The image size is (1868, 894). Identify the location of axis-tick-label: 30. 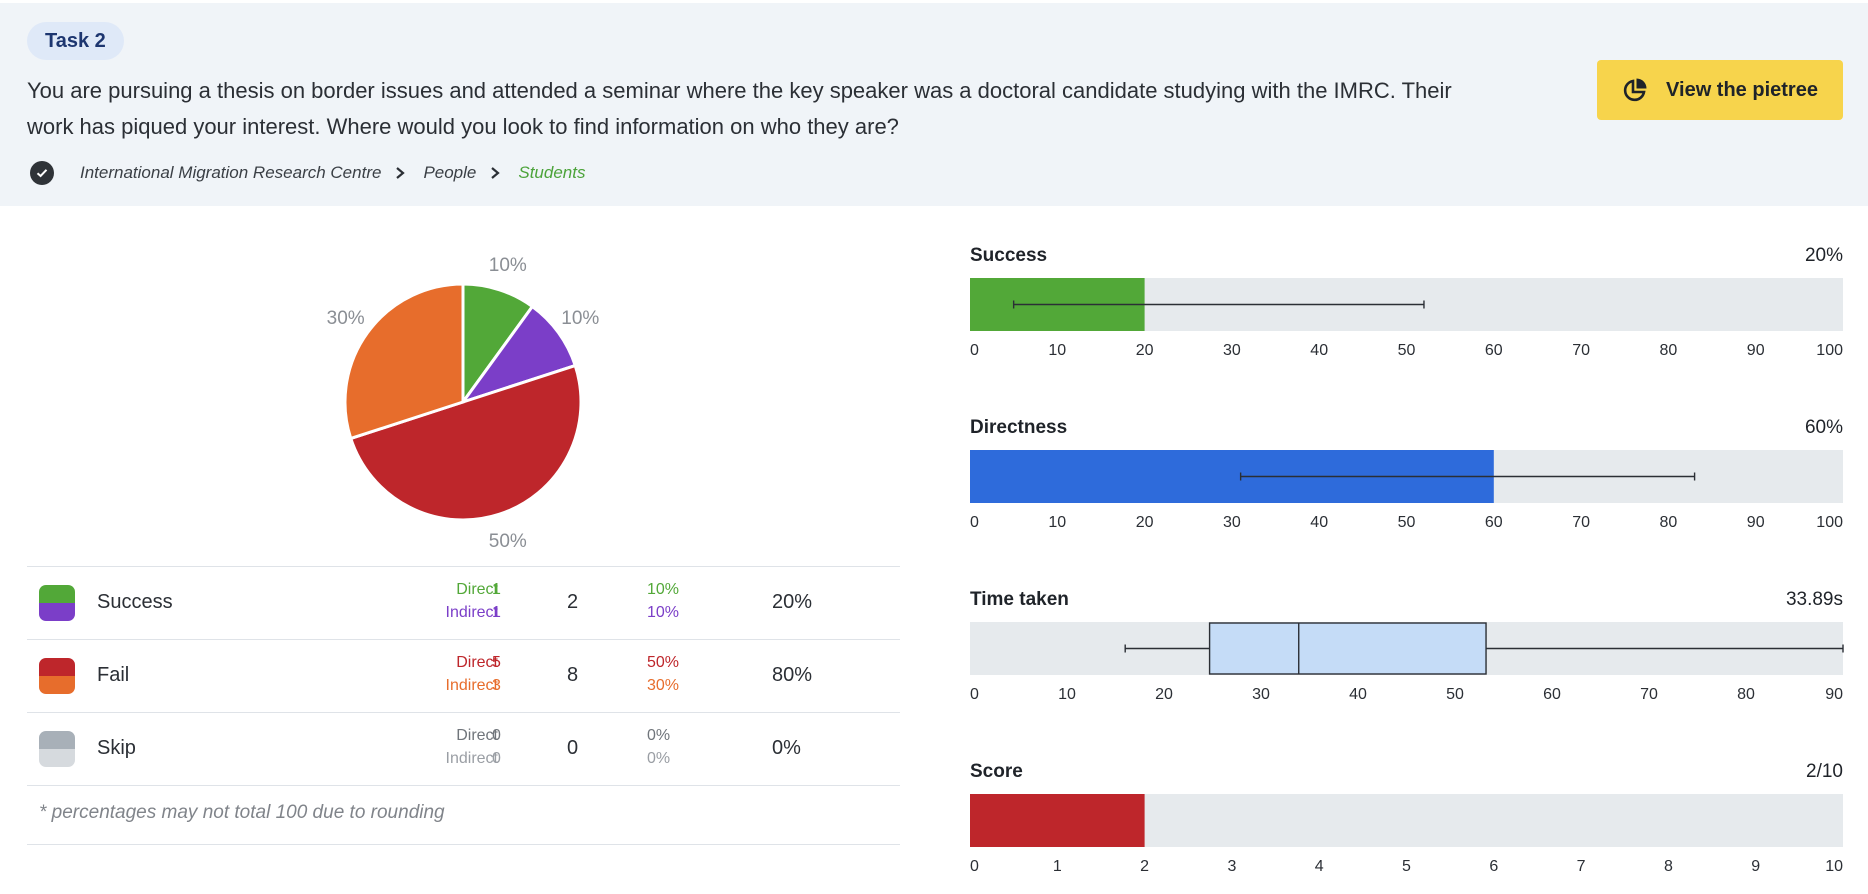
(1232, 522).